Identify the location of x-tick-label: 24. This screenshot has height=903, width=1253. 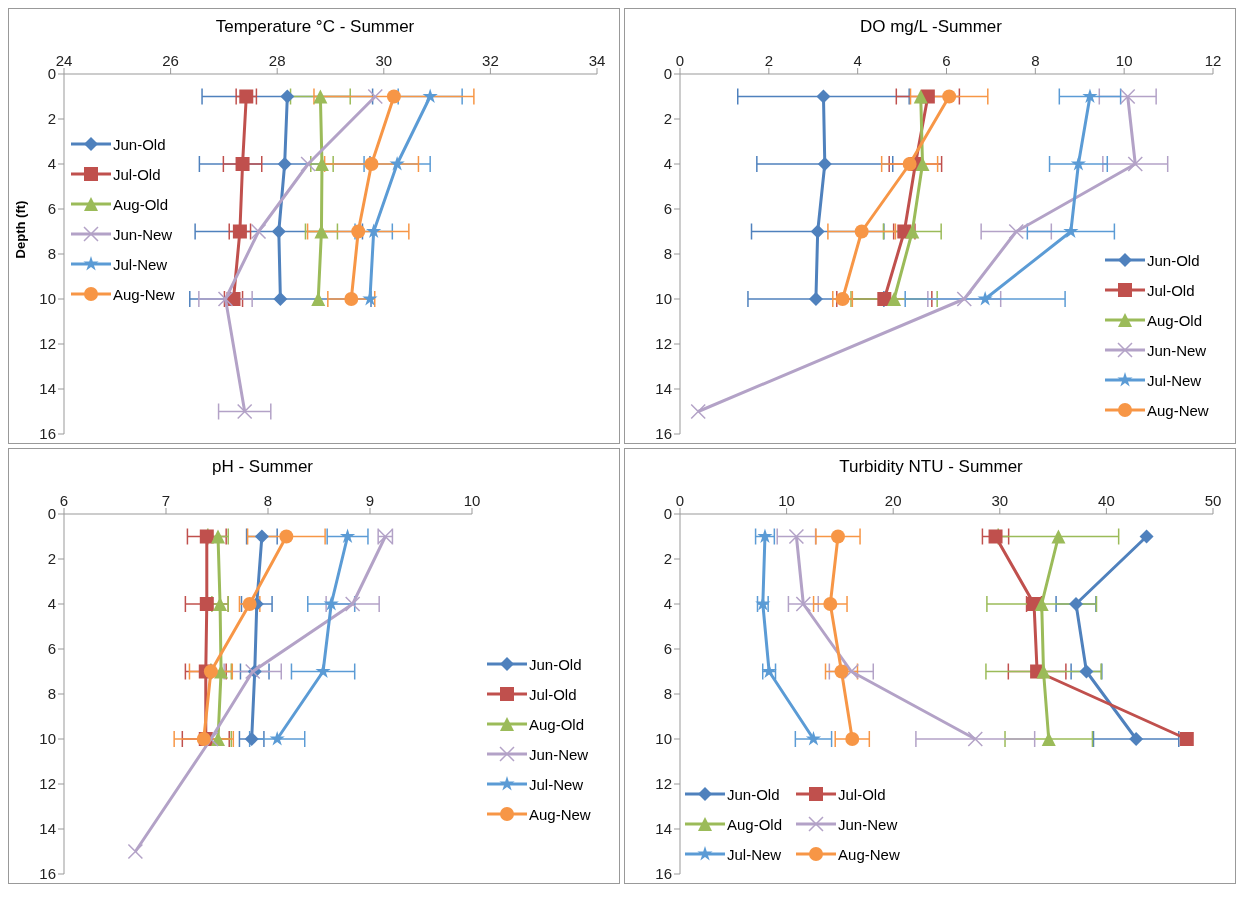
(64, 60).